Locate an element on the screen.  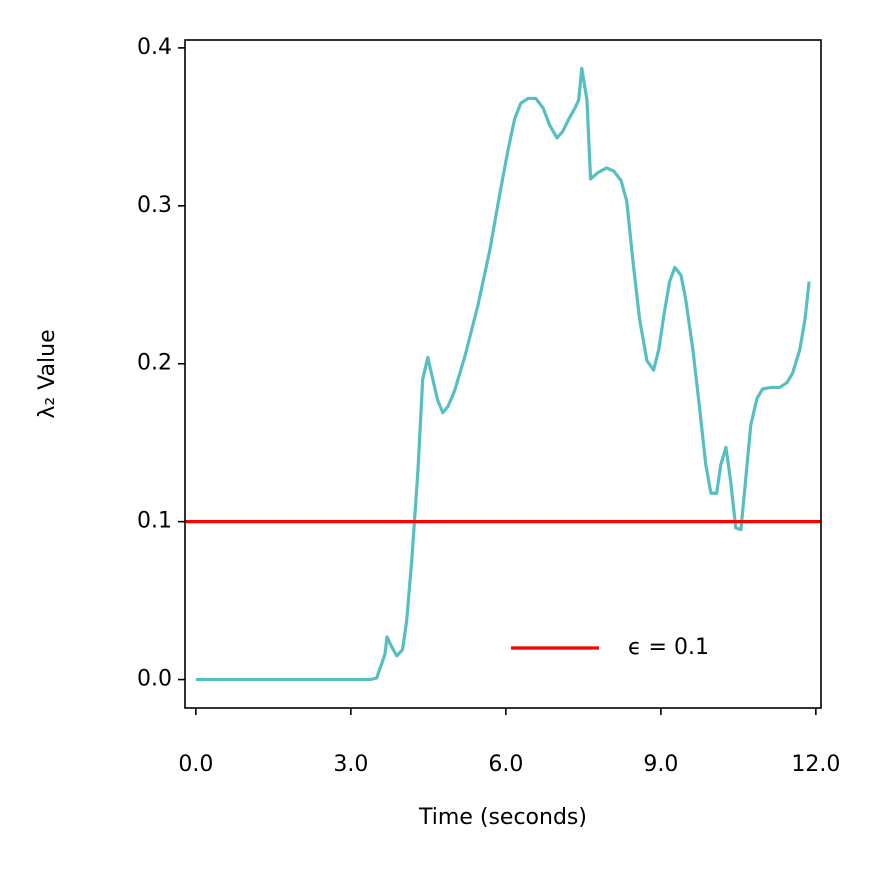
y-tick-label: 0.3 is located at coordinates (154, 205).